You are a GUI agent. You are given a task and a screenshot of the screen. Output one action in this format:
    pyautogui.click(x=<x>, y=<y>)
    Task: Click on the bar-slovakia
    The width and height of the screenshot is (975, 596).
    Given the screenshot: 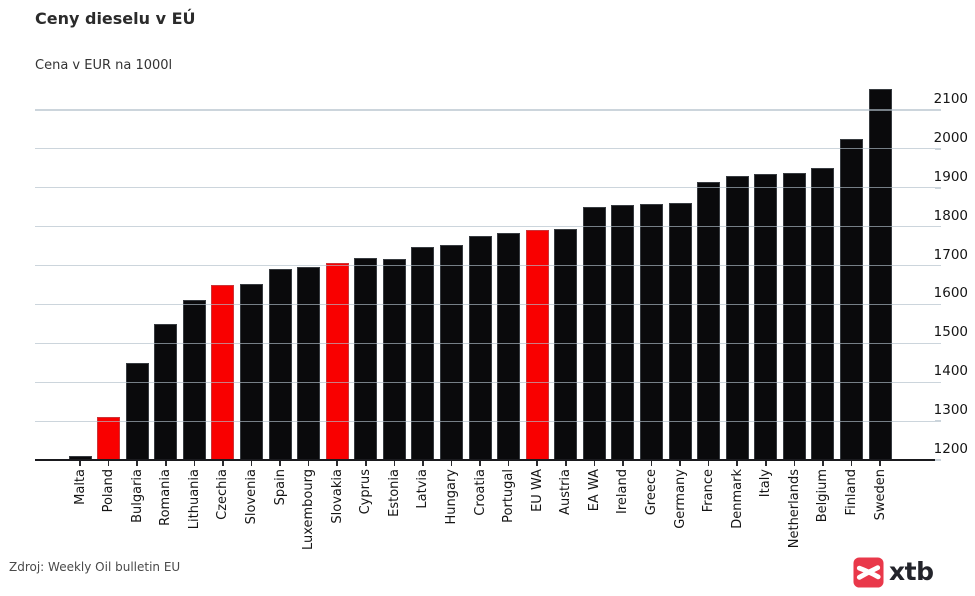 What is the action you would take?
    pyautogui.click(x=337, y=361)
    